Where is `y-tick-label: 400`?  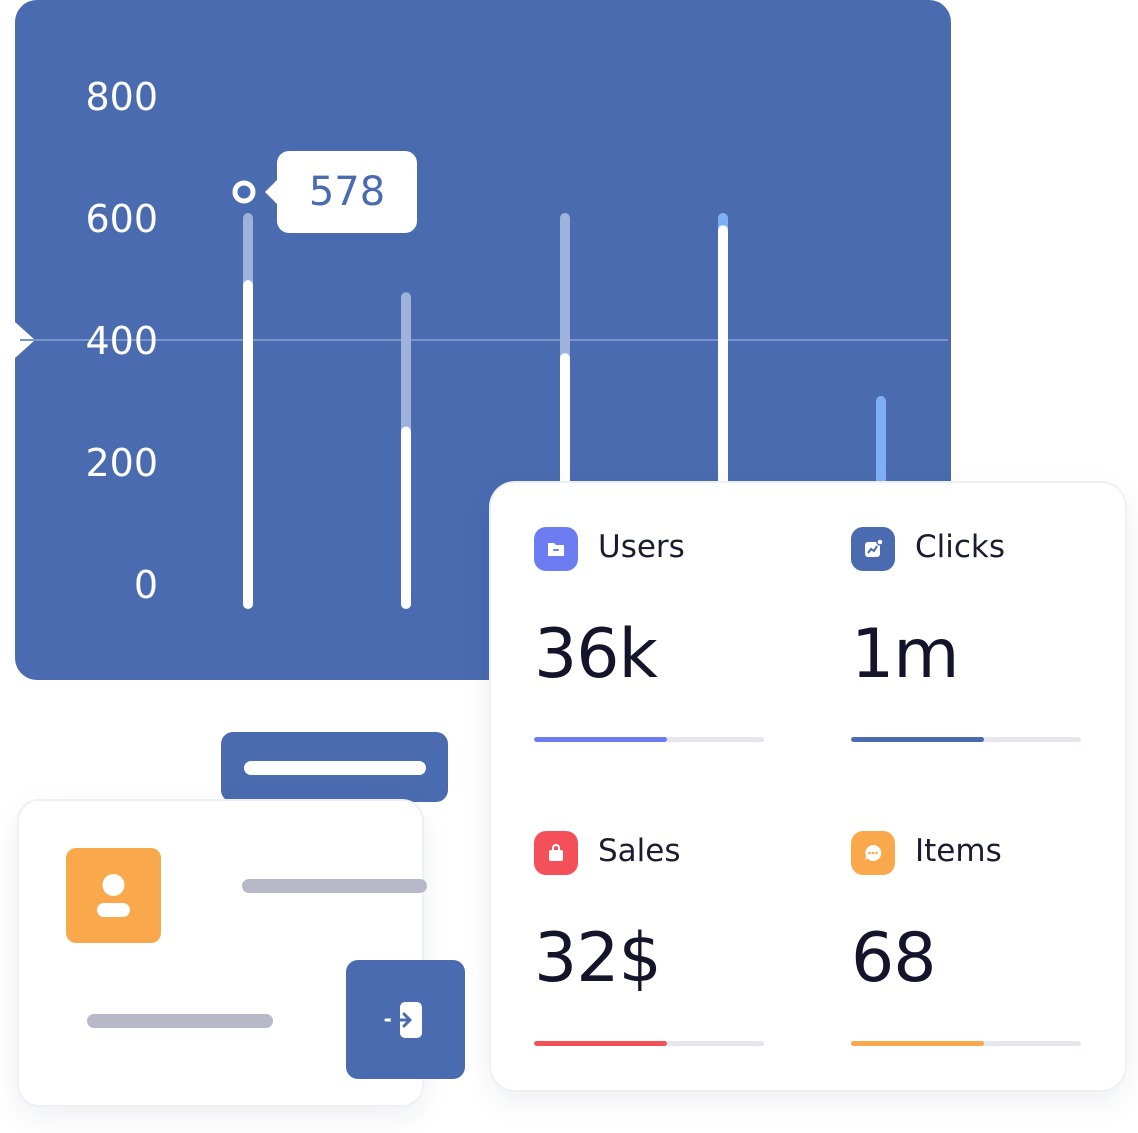 y-tick-label: 400 is located at coordinates (121, 341).